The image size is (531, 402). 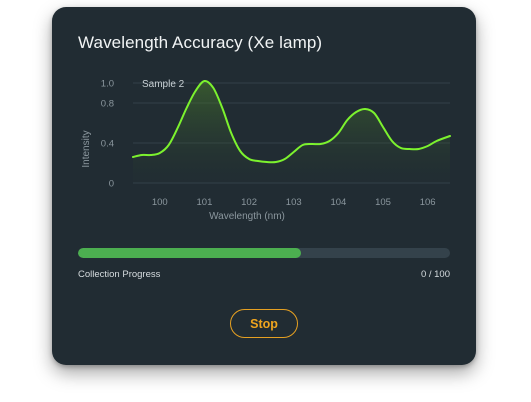 What do you see at coordinates (338, 202) in the screenshot?
I see `x-tick-label: 104` at bounding box center [338, 202].